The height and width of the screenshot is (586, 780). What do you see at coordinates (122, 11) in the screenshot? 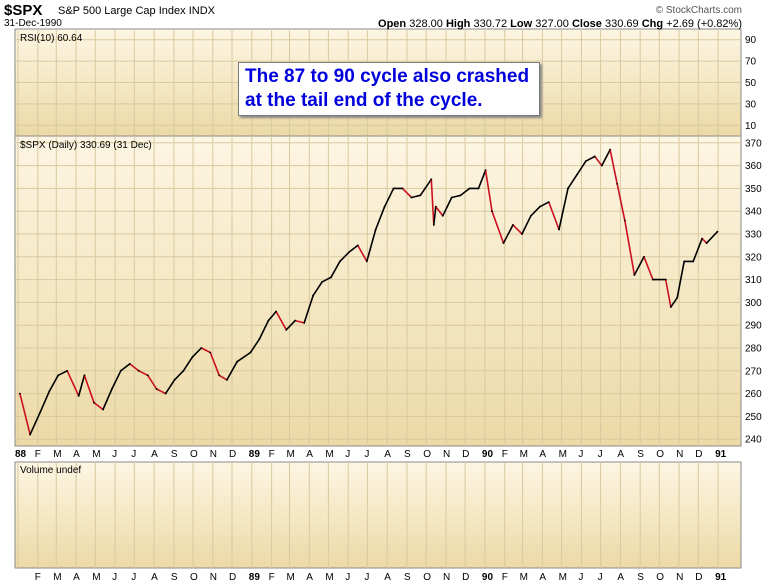
I see `index-name: S&P 500 Large Cap Index` at bounding box center [122, 11].